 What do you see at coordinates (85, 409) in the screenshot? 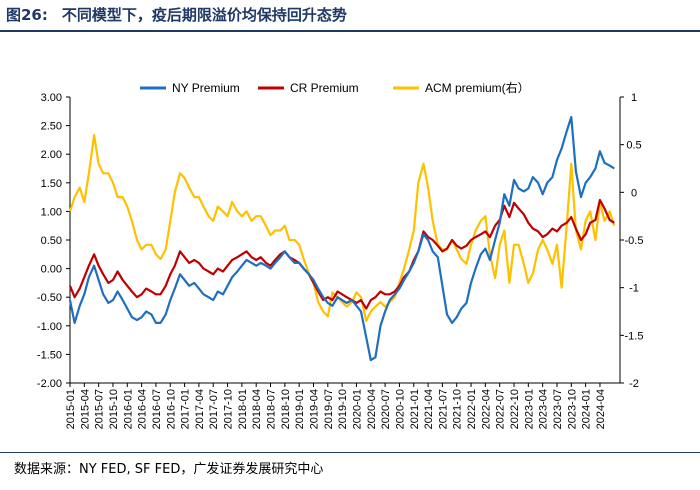
I see `x-tick-label: 2015-04` at bounding box center [85, 409].